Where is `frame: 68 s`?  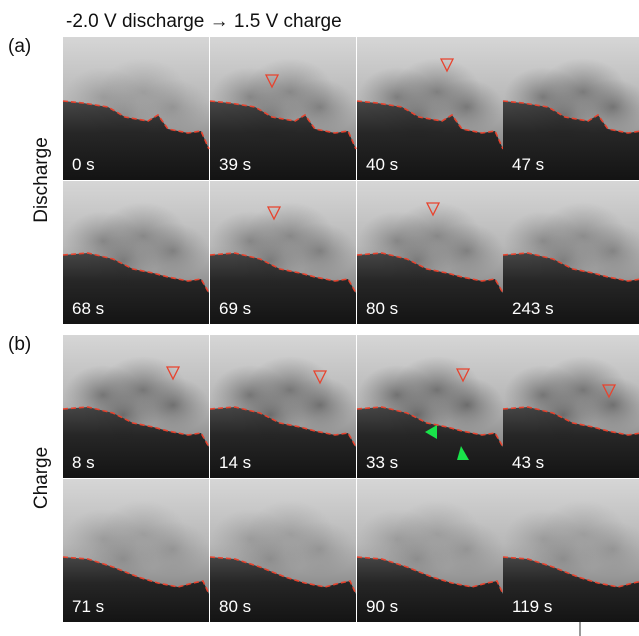 frame: 68 s is located at coordinates (136, 252).